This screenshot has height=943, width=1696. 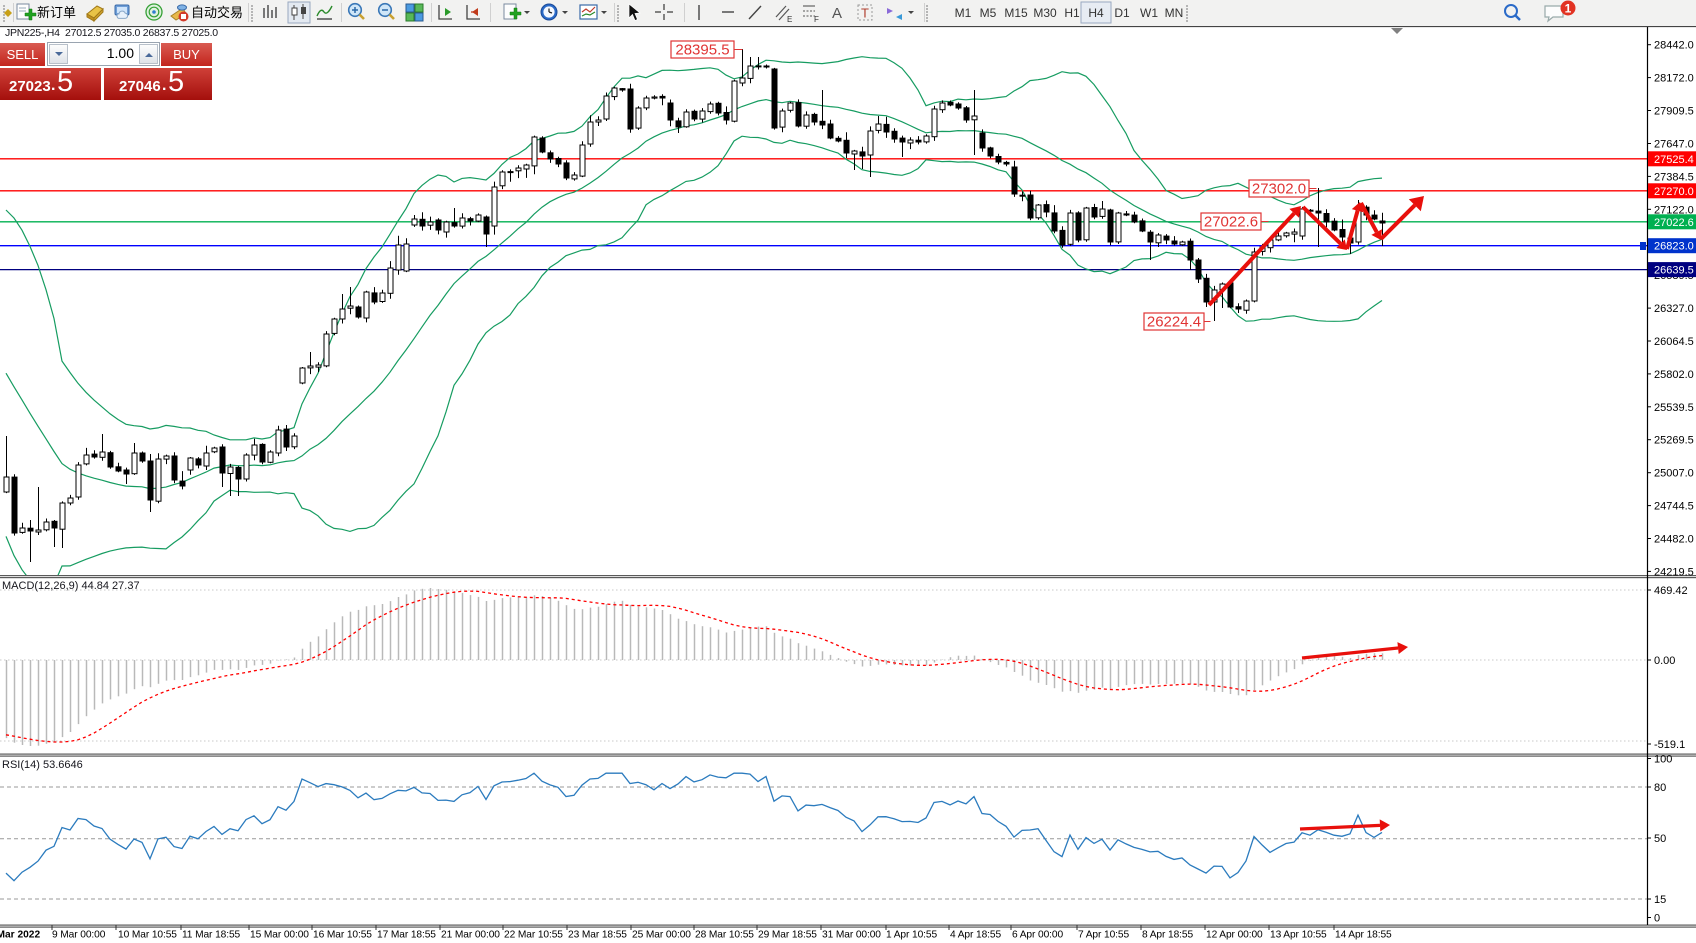 I want to click on svg-text: E, so click(x=789, y=19).